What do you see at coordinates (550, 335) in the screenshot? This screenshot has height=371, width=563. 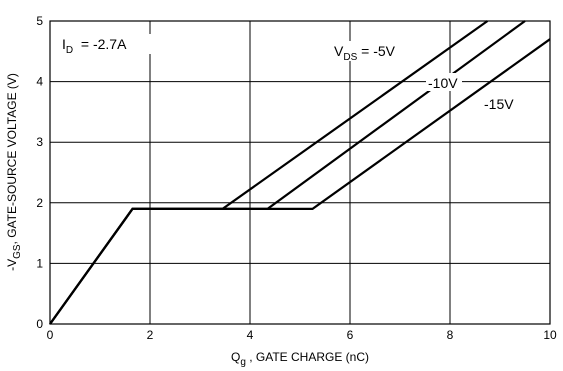 I see `x-tick-label: 10` at bounding box center [550, 335].